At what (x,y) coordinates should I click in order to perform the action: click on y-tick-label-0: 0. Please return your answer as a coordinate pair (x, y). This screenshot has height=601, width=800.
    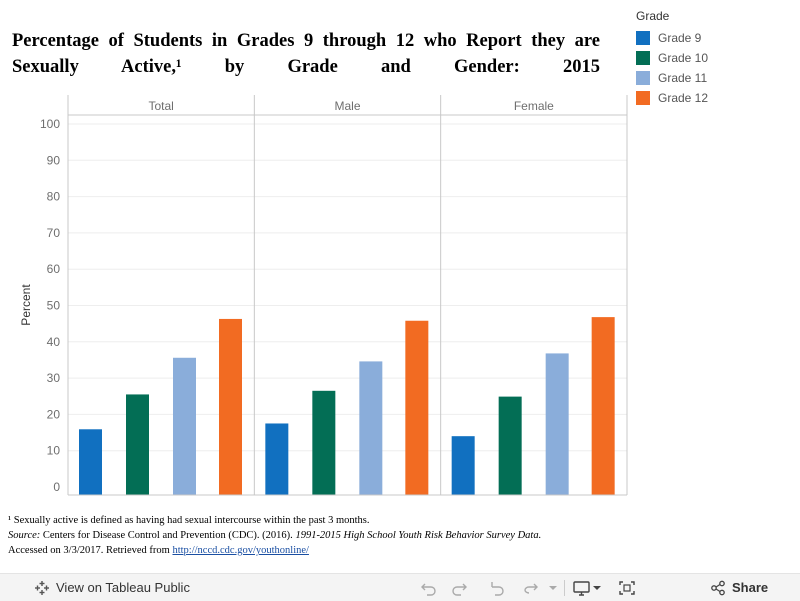
    Looking at the image, I should click on (56, 487).